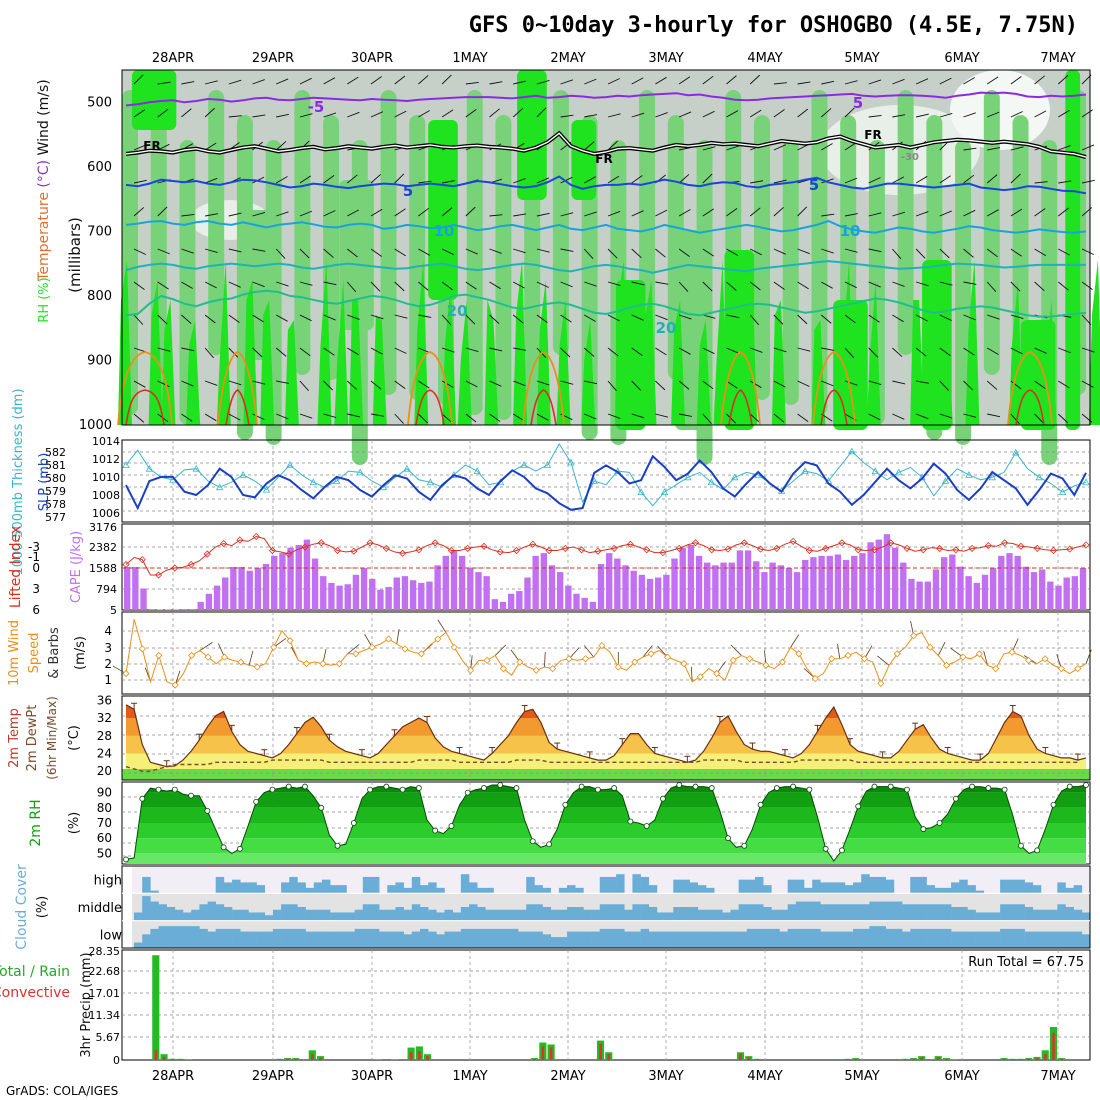  Describe the element at coordinates (665, 58) in the screenshot. I see `date-label-top: 3MAY` at that location.